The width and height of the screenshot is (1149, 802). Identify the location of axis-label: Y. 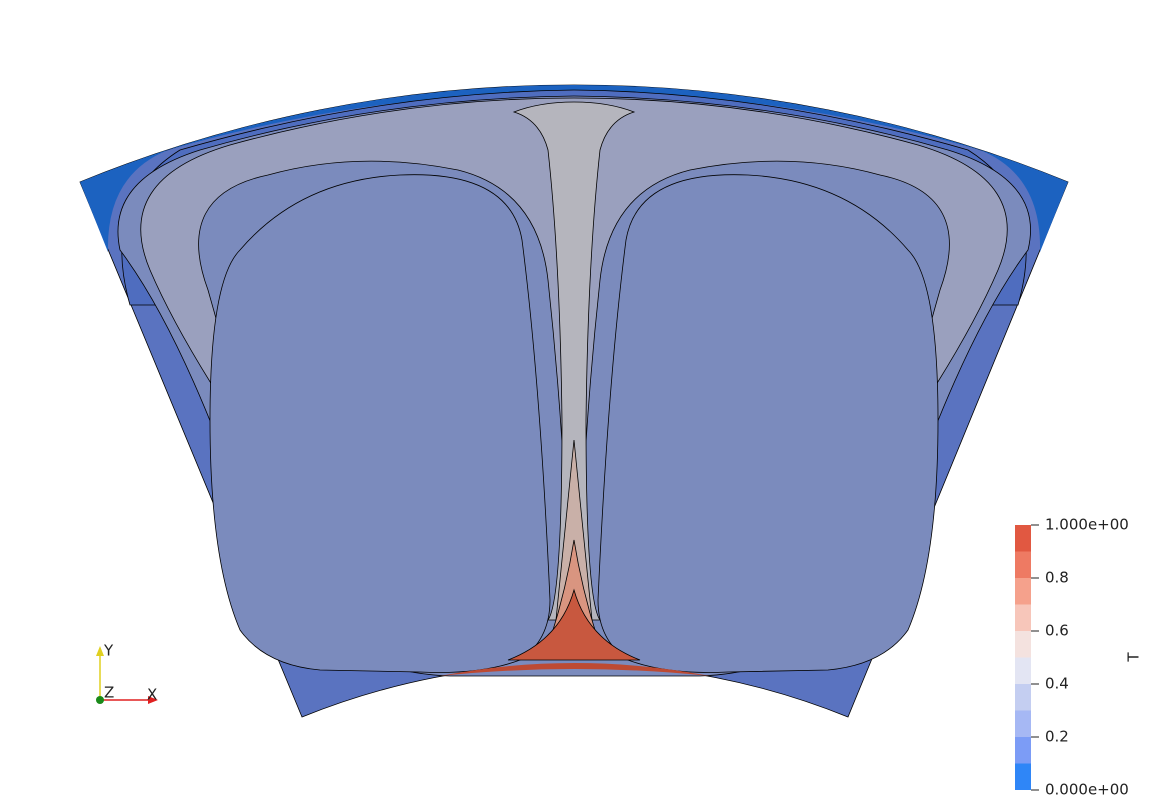
(108, 651).